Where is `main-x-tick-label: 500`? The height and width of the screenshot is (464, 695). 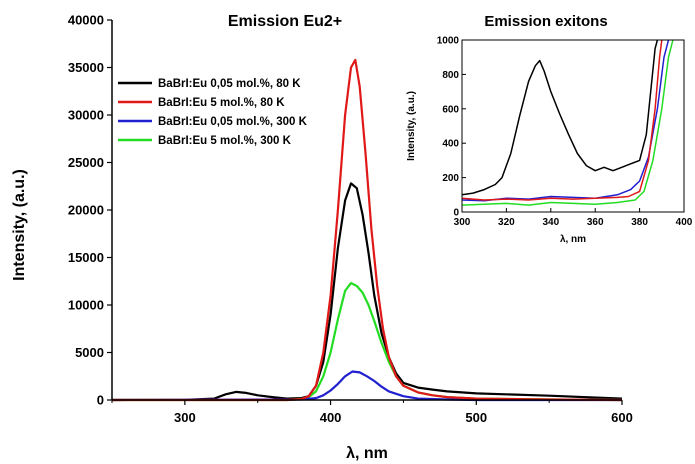 main-x-tick-label: 500 is located at coordinates (476, 417).